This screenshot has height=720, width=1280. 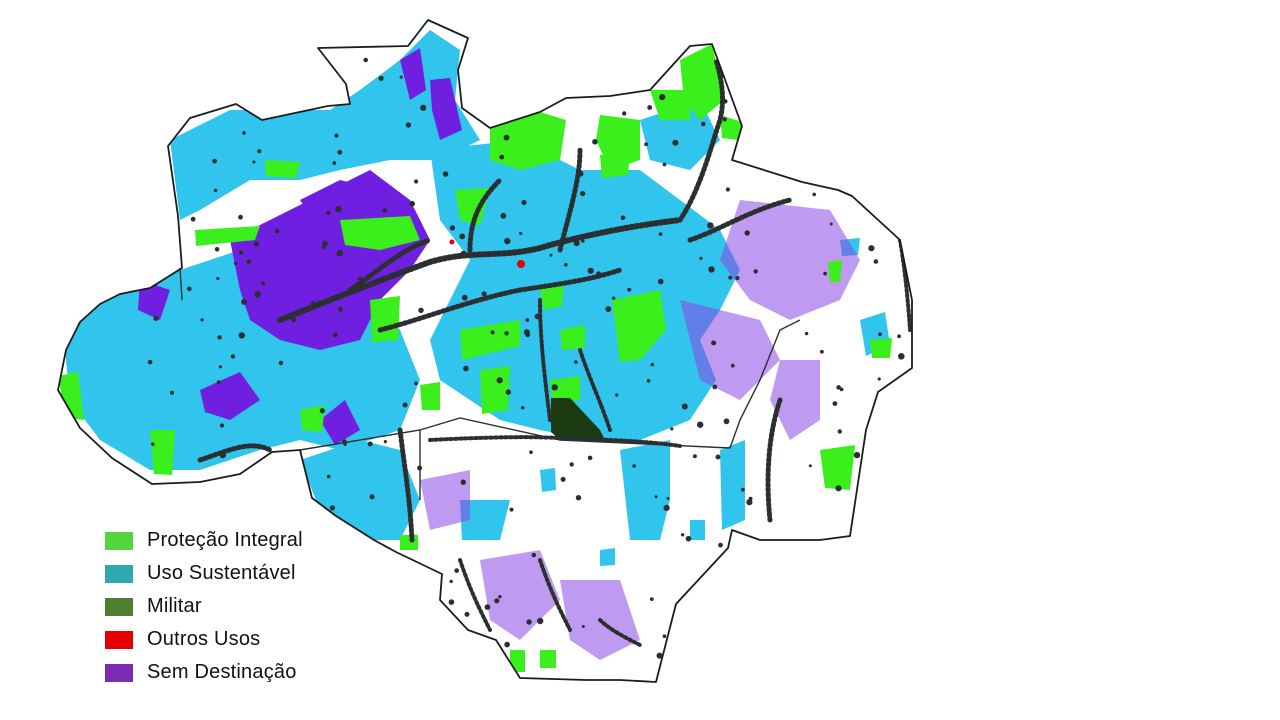 What do you see at coordinates (204, 606) in the screenshot?
I see `legend-item: Militar` at bounding box center [204, 606].